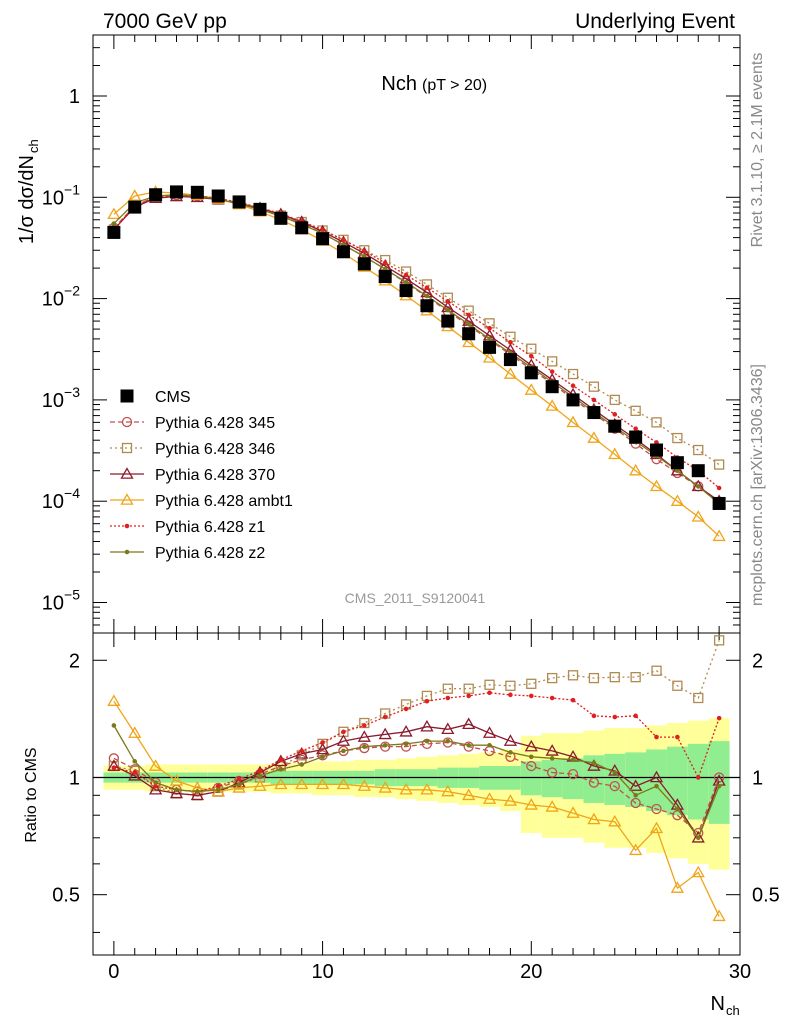 This screenshot has height=1024, width=786. I want to click on legend-label: Pythia 6.428 346, so click(215, 449).